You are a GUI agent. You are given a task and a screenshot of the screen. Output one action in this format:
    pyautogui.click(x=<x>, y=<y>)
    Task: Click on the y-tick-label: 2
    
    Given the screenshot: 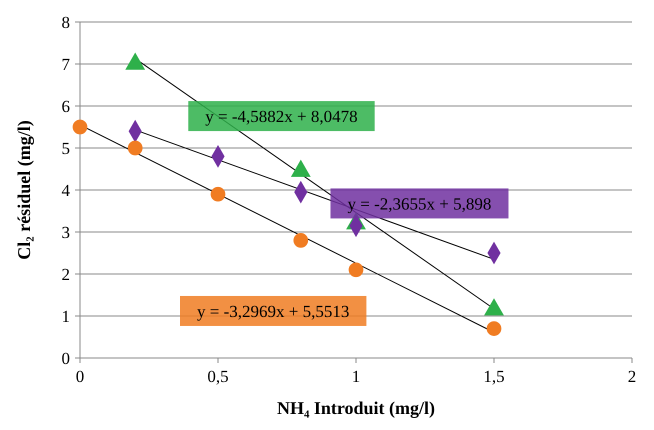 What is the action you would take?
    pyautogui.click(x=66, y=274)
    